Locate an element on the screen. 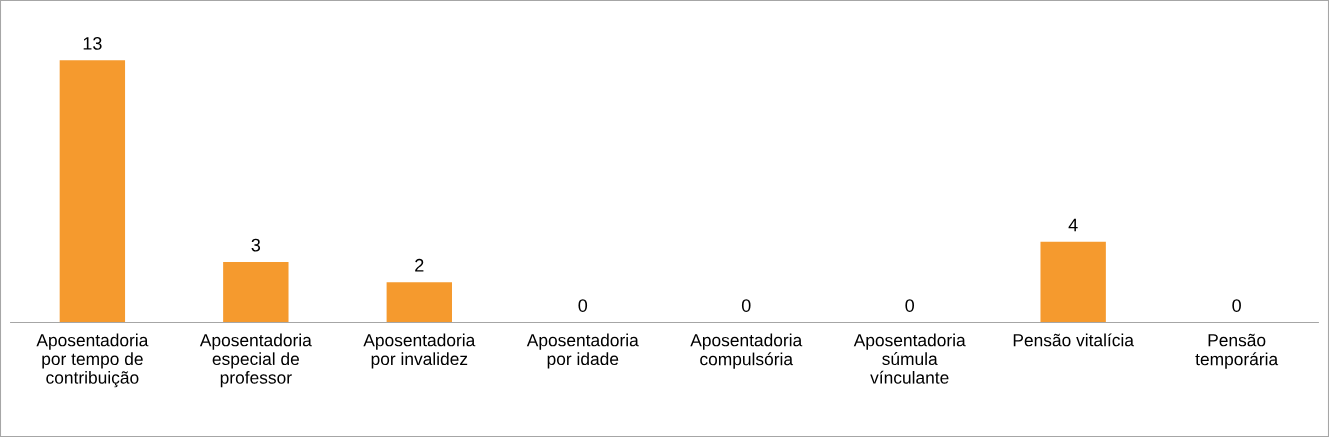  x-tick-label: Pensão temporária is located at coordinates (1237, 351).